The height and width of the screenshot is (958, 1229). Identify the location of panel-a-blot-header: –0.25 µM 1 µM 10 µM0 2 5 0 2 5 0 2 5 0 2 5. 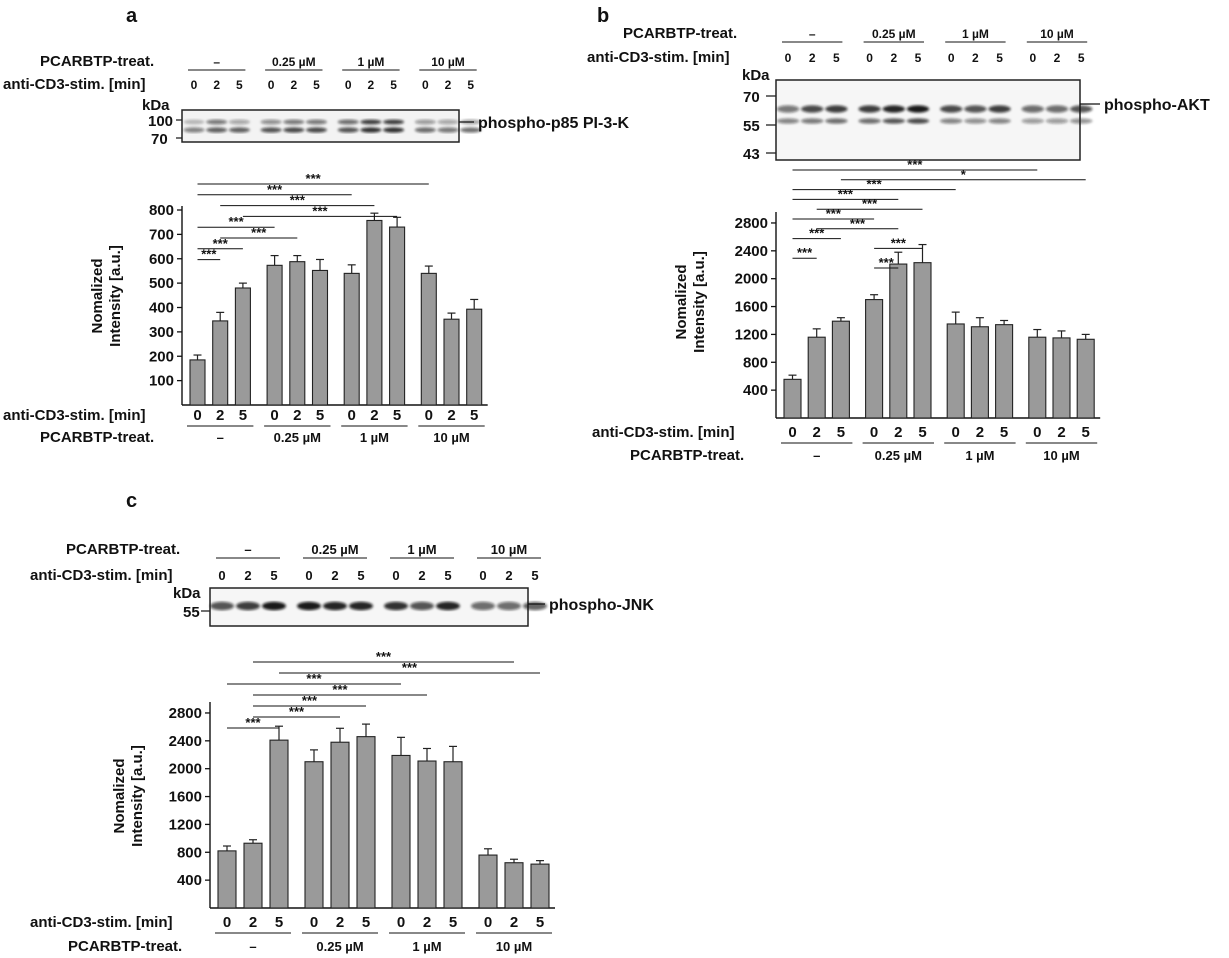
(332, 73).